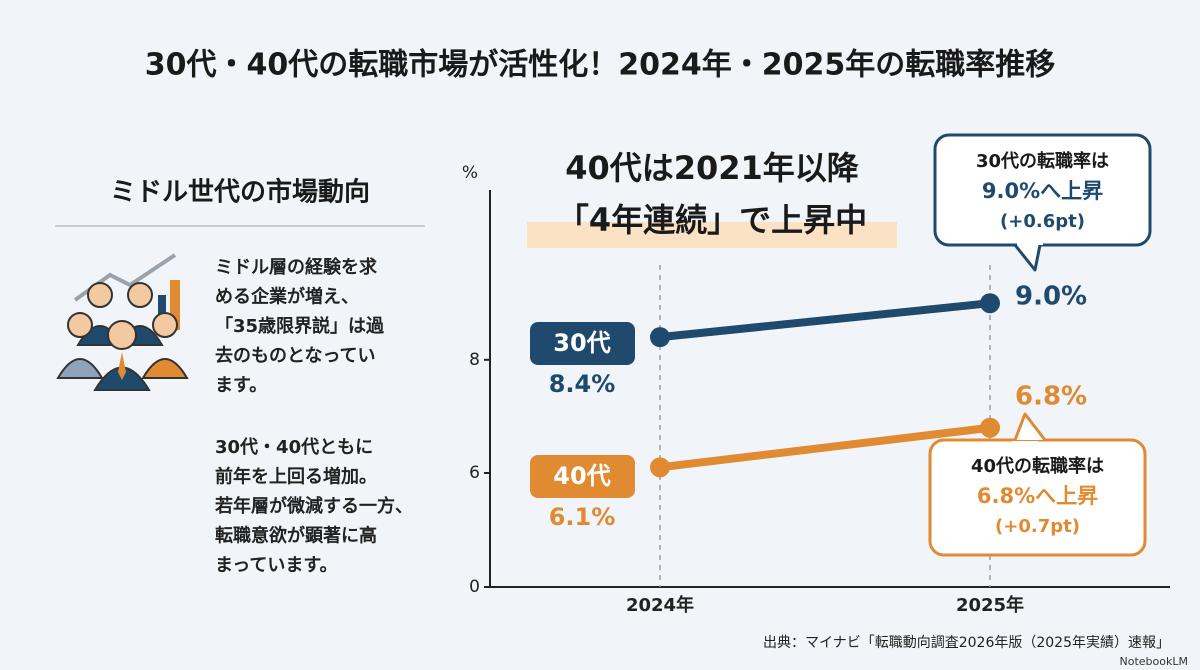  What do you see at coordinates (660, 605) in the screenshot?
I see `x-tick-label: 2024年` at bounding box center [660, 605].